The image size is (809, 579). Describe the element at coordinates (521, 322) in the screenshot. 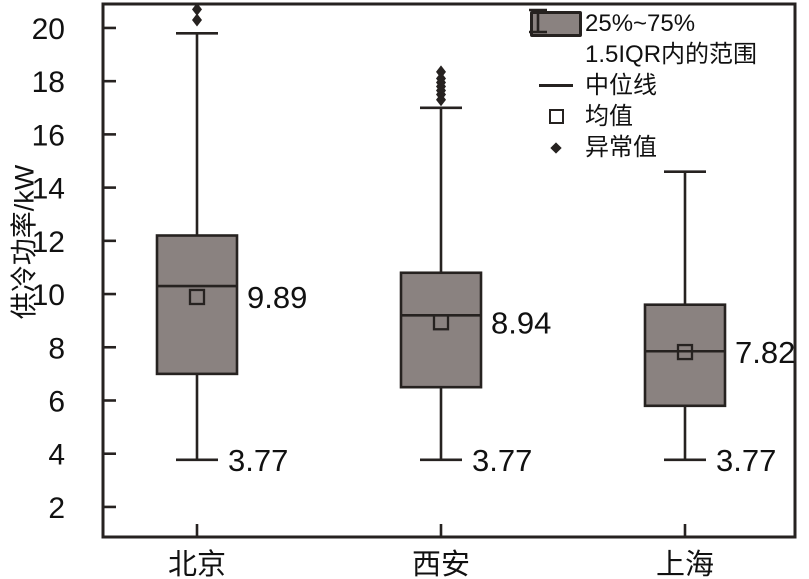

I see `mean-value-label: 8.94` at that location.